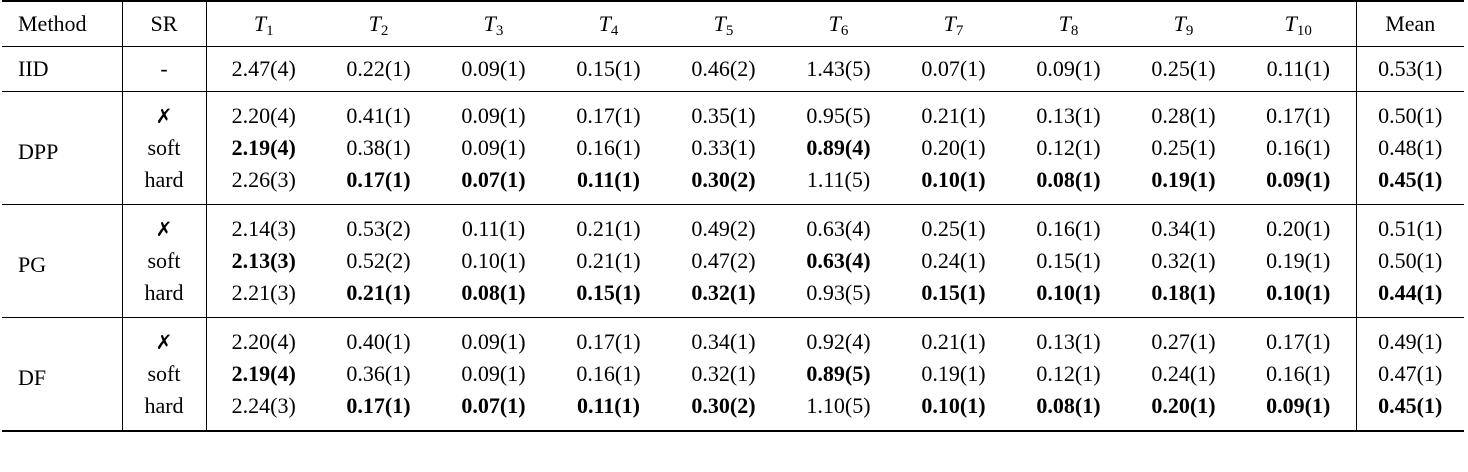 This screenshot has width=1468, height=472. I want to click on value-cell: 2.24(3), so click(263, 410).